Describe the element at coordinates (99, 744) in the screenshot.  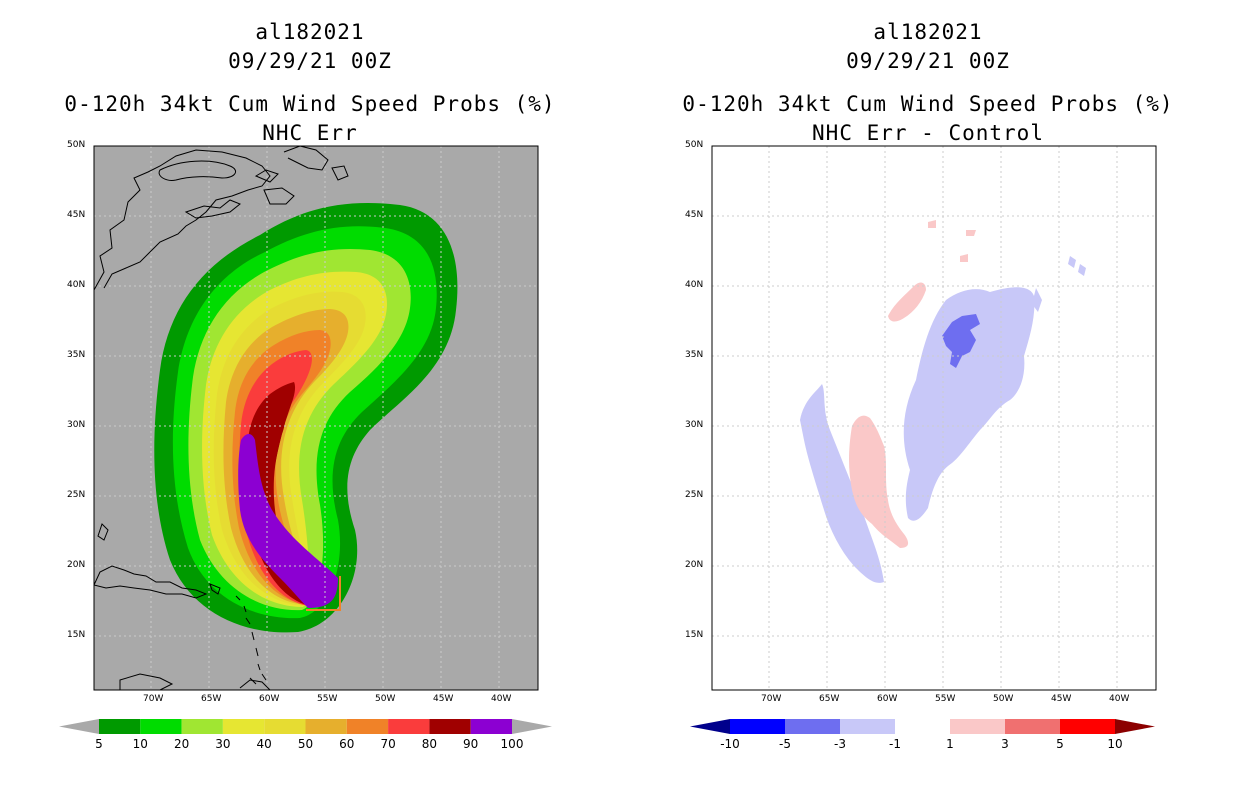
I see `left-colorbar-label: 5` at that location.